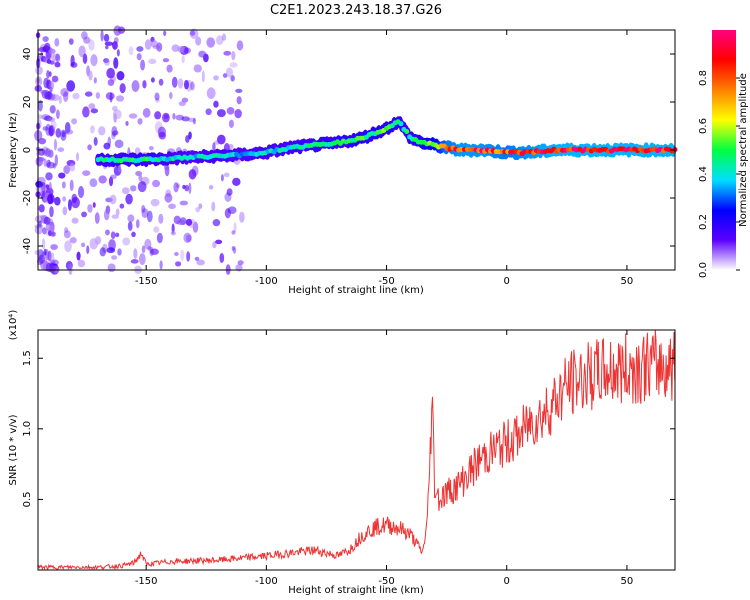 This screenshot has height=600, width=750. Describe the element at coordinates (386, 281) in the screenshot. I see `spectrogram-x-tick-label: -50` at that location.